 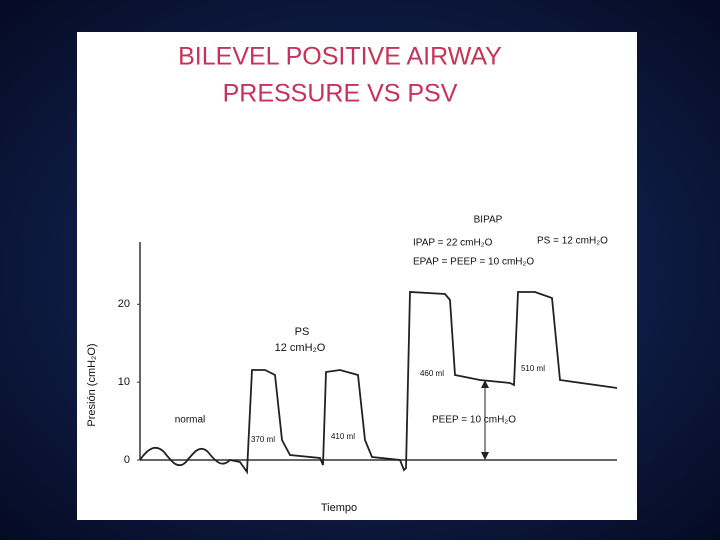 I want to click on y-tick-label: 10, so click(x=124, y=382).